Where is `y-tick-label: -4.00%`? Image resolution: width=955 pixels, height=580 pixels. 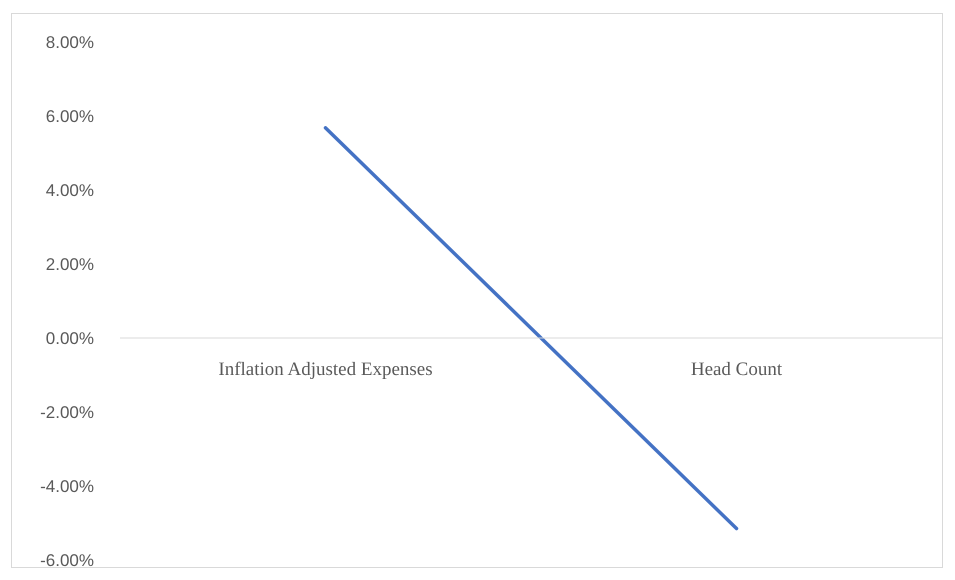 y-tick-label: -4.00% is located at coordinates (67, 486).